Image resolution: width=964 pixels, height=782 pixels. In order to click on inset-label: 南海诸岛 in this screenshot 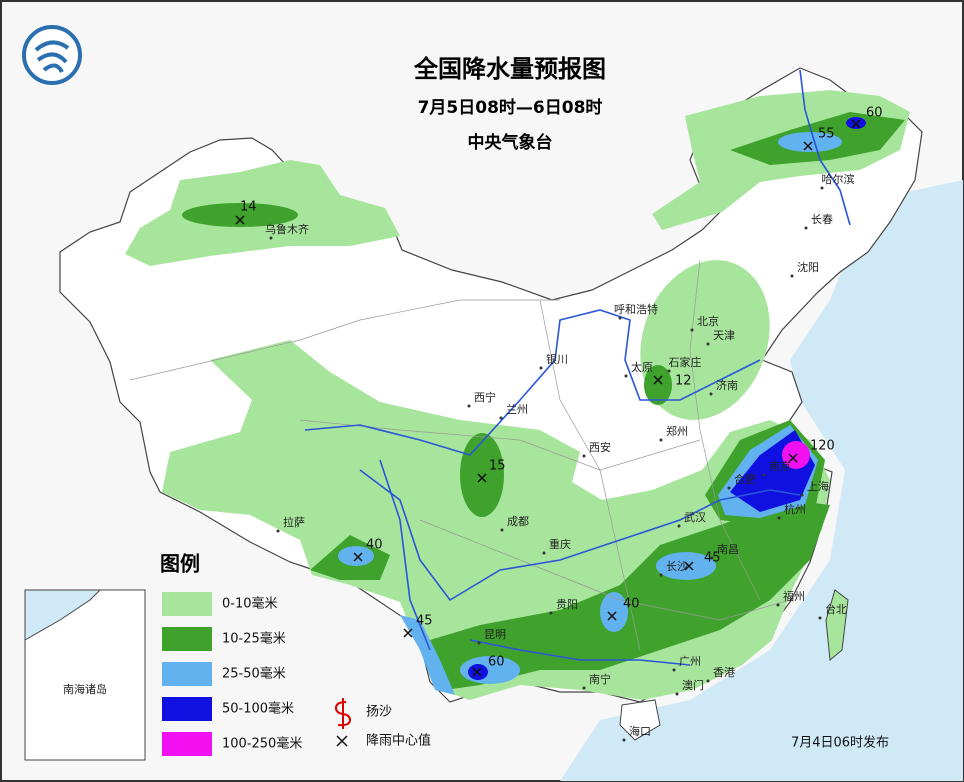, I will do `click(85, 689)`.